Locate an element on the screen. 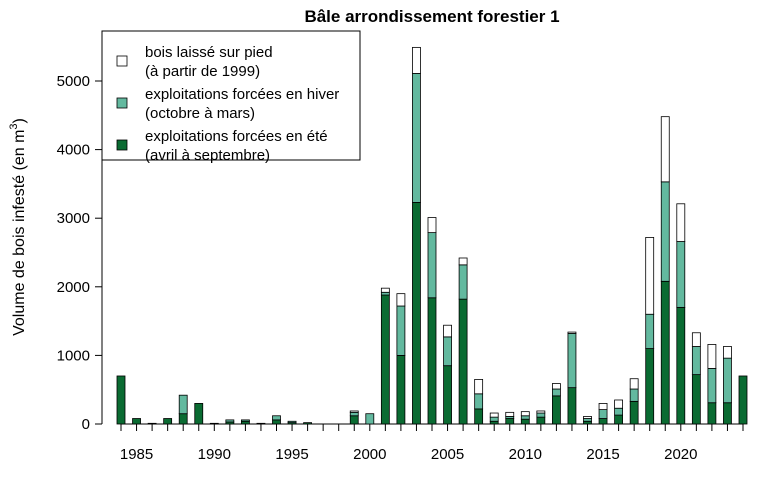 This screenshot has width=768, height=484. y-tick-label: 4000 is located at coordinates (73, 150).